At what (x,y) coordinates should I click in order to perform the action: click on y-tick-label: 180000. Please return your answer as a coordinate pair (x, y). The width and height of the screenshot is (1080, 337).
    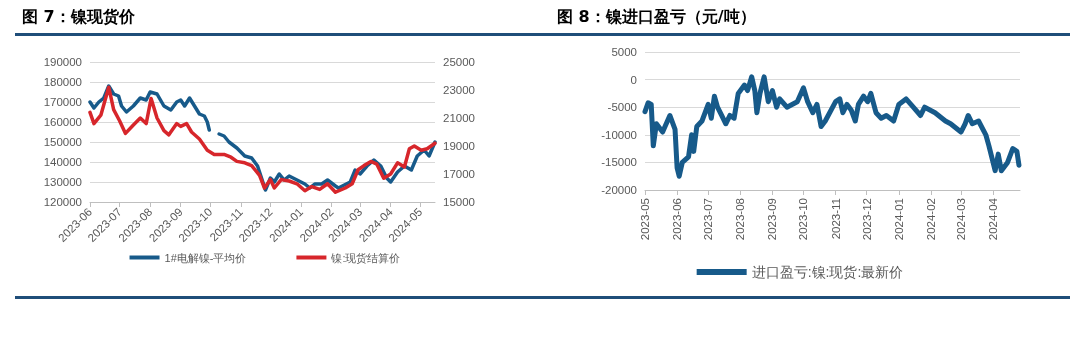
    Looking at the image, I should click on (62, 82).